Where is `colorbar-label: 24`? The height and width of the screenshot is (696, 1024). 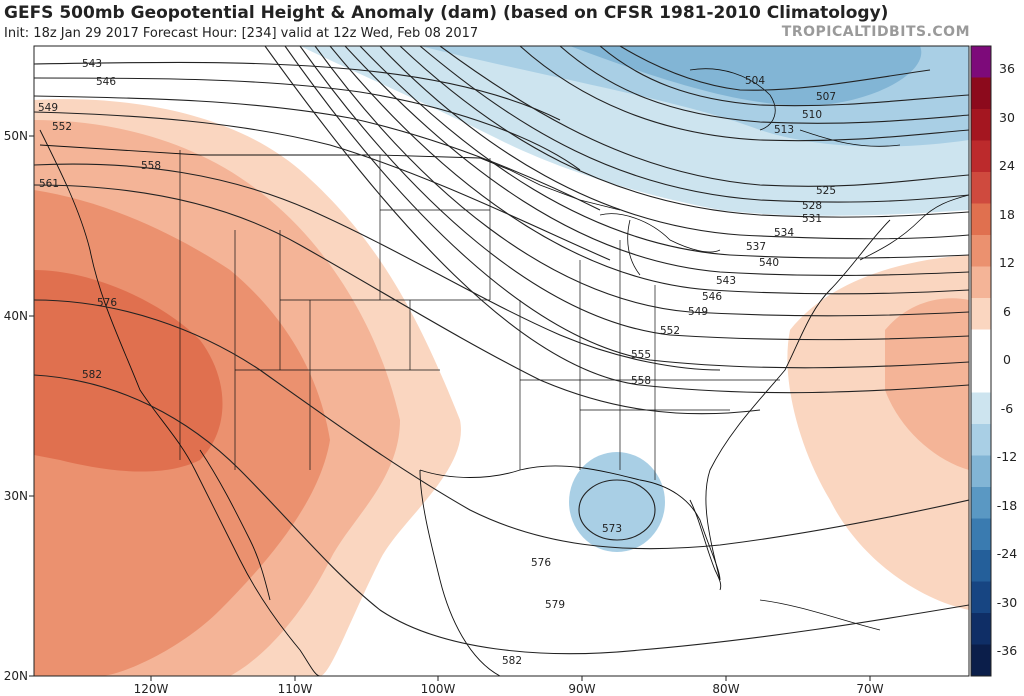 colorbar-label: 24 is located at coordinates (1007, 165).